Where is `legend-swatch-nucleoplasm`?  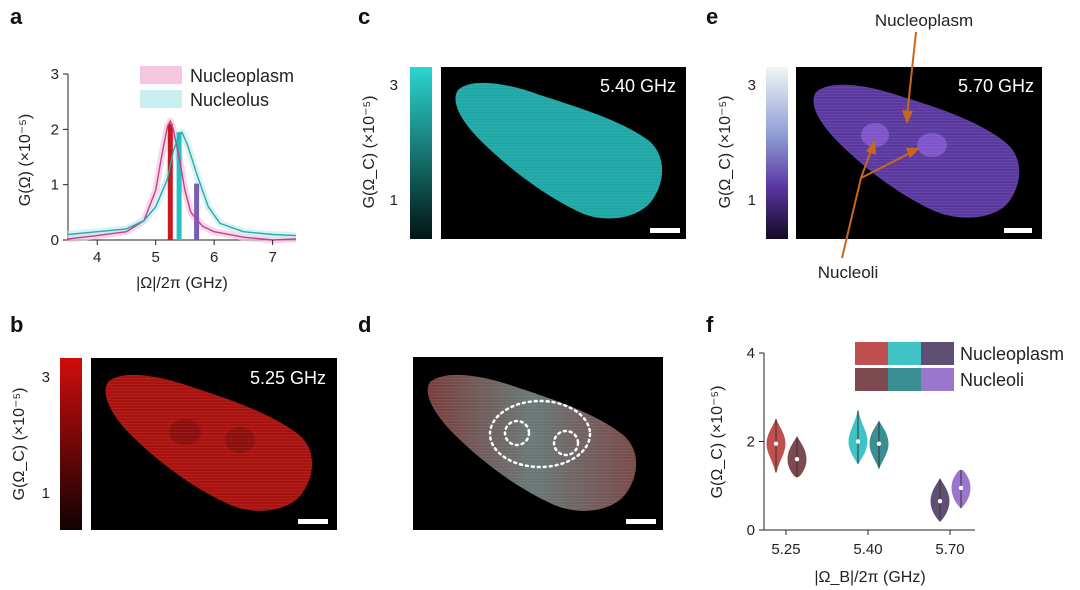 legend-swatch-nucleoplasm is located at coordinates (161, 75).